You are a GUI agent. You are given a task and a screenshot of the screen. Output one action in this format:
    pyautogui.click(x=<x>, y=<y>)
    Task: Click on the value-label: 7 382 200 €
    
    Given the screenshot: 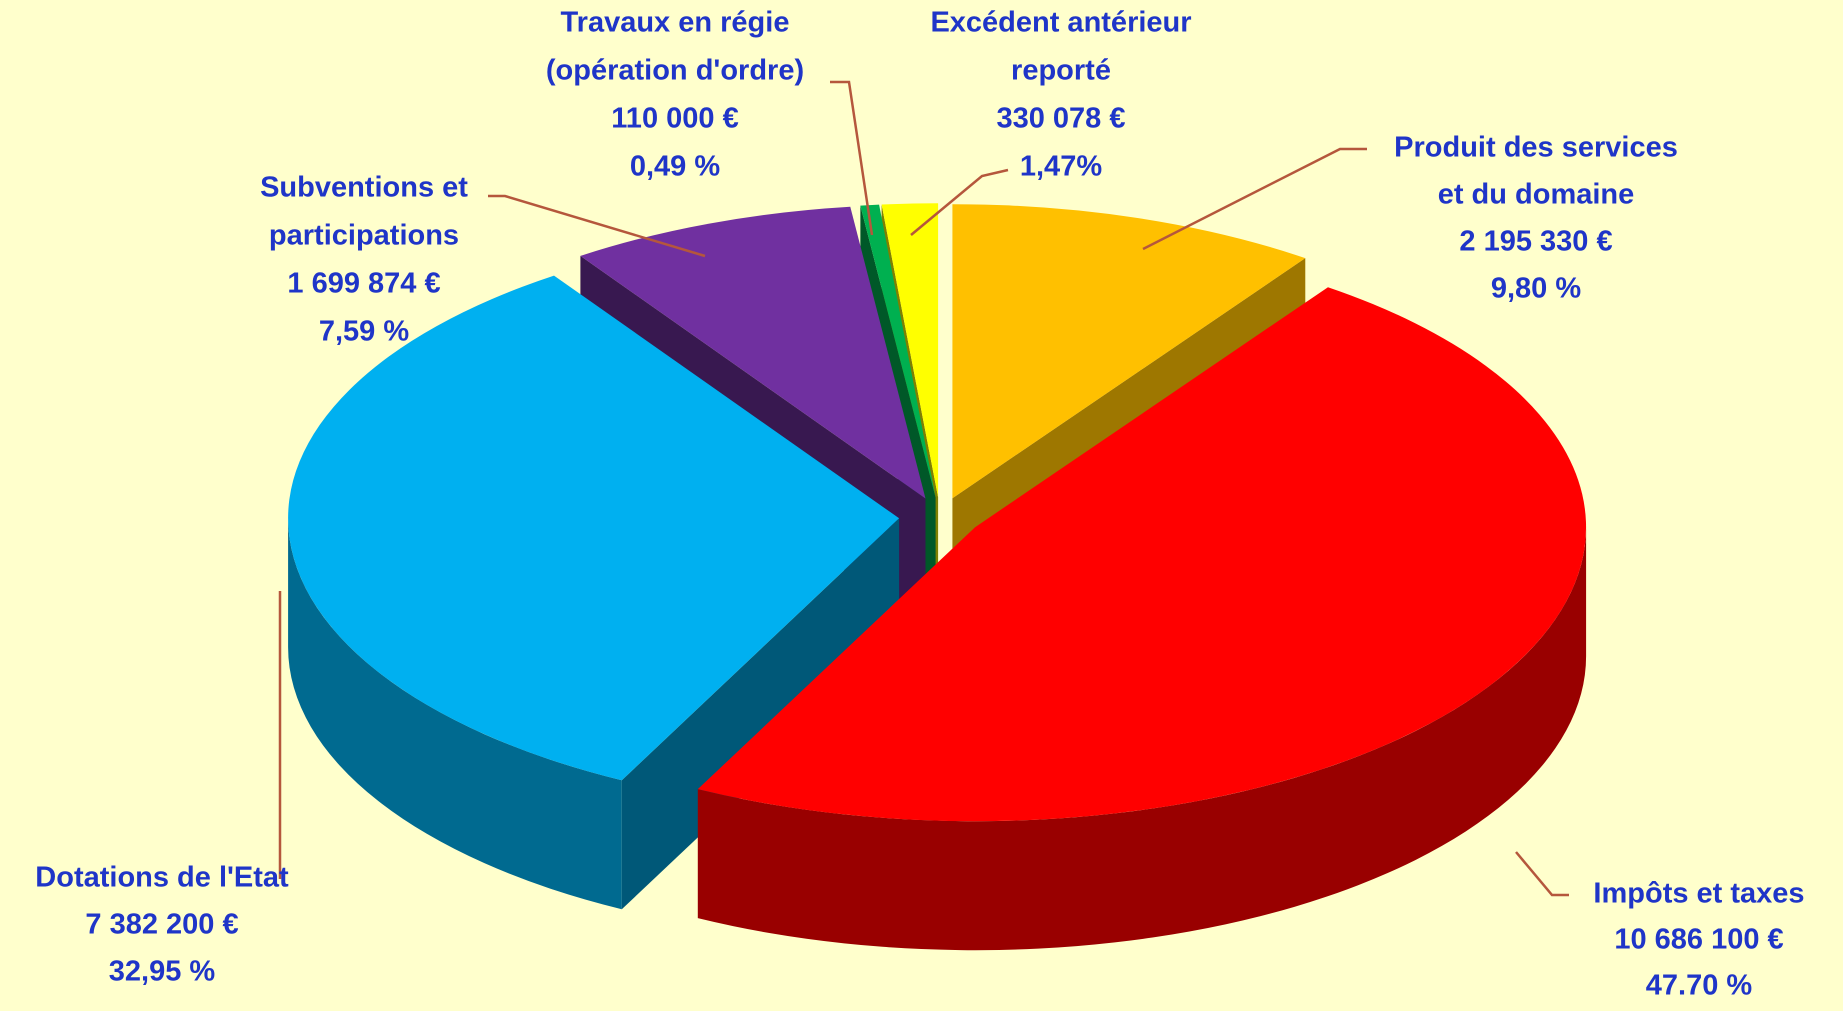 What is the action you would take?
    pyautogui.click(x=161, y=925)
    